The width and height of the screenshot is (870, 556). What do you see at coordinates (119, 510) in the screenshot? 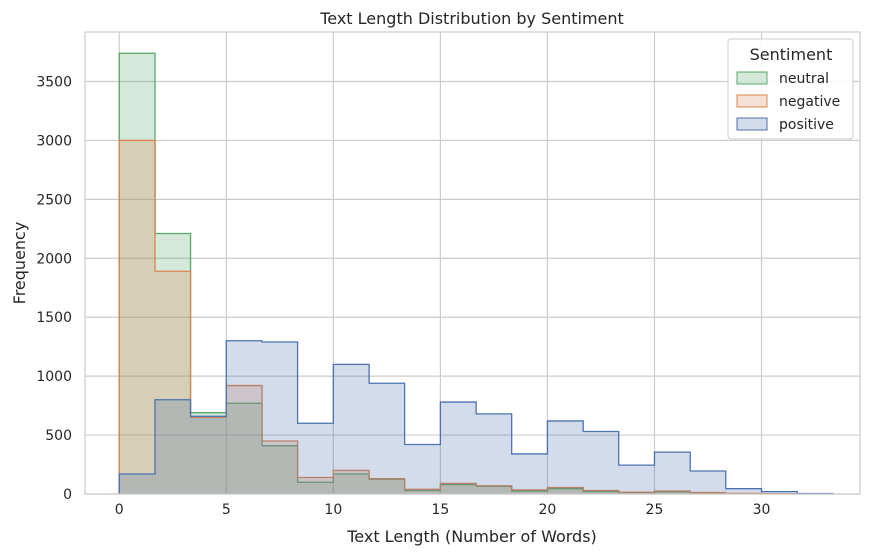
I see `x-tick-label: 0` at bounding box center [119, 510].